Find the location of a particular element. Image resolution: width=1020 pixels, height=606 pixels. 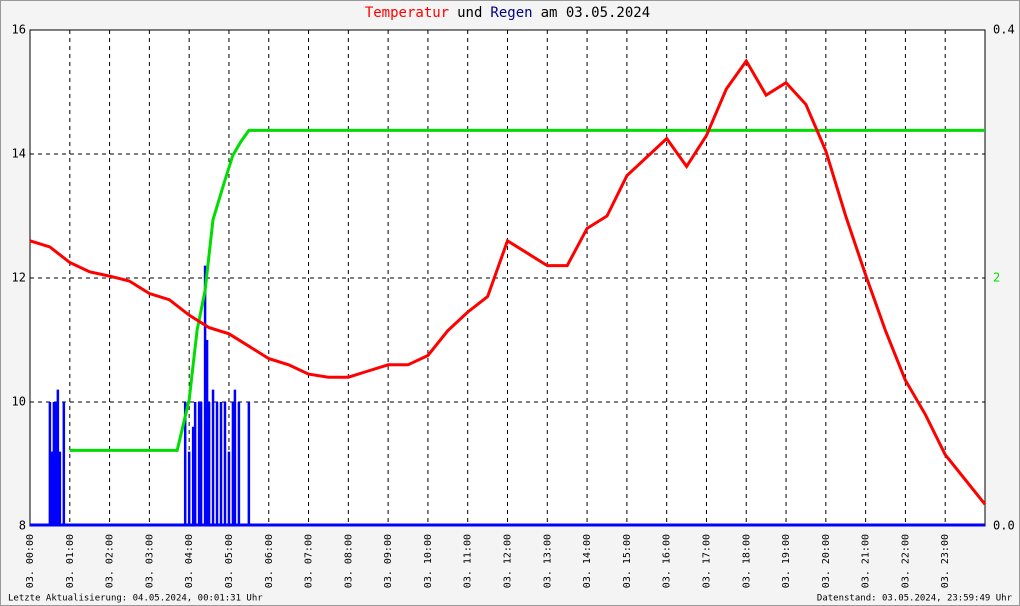

x-tick-label: 03. 01:00 is located at coordinates (70, 561).